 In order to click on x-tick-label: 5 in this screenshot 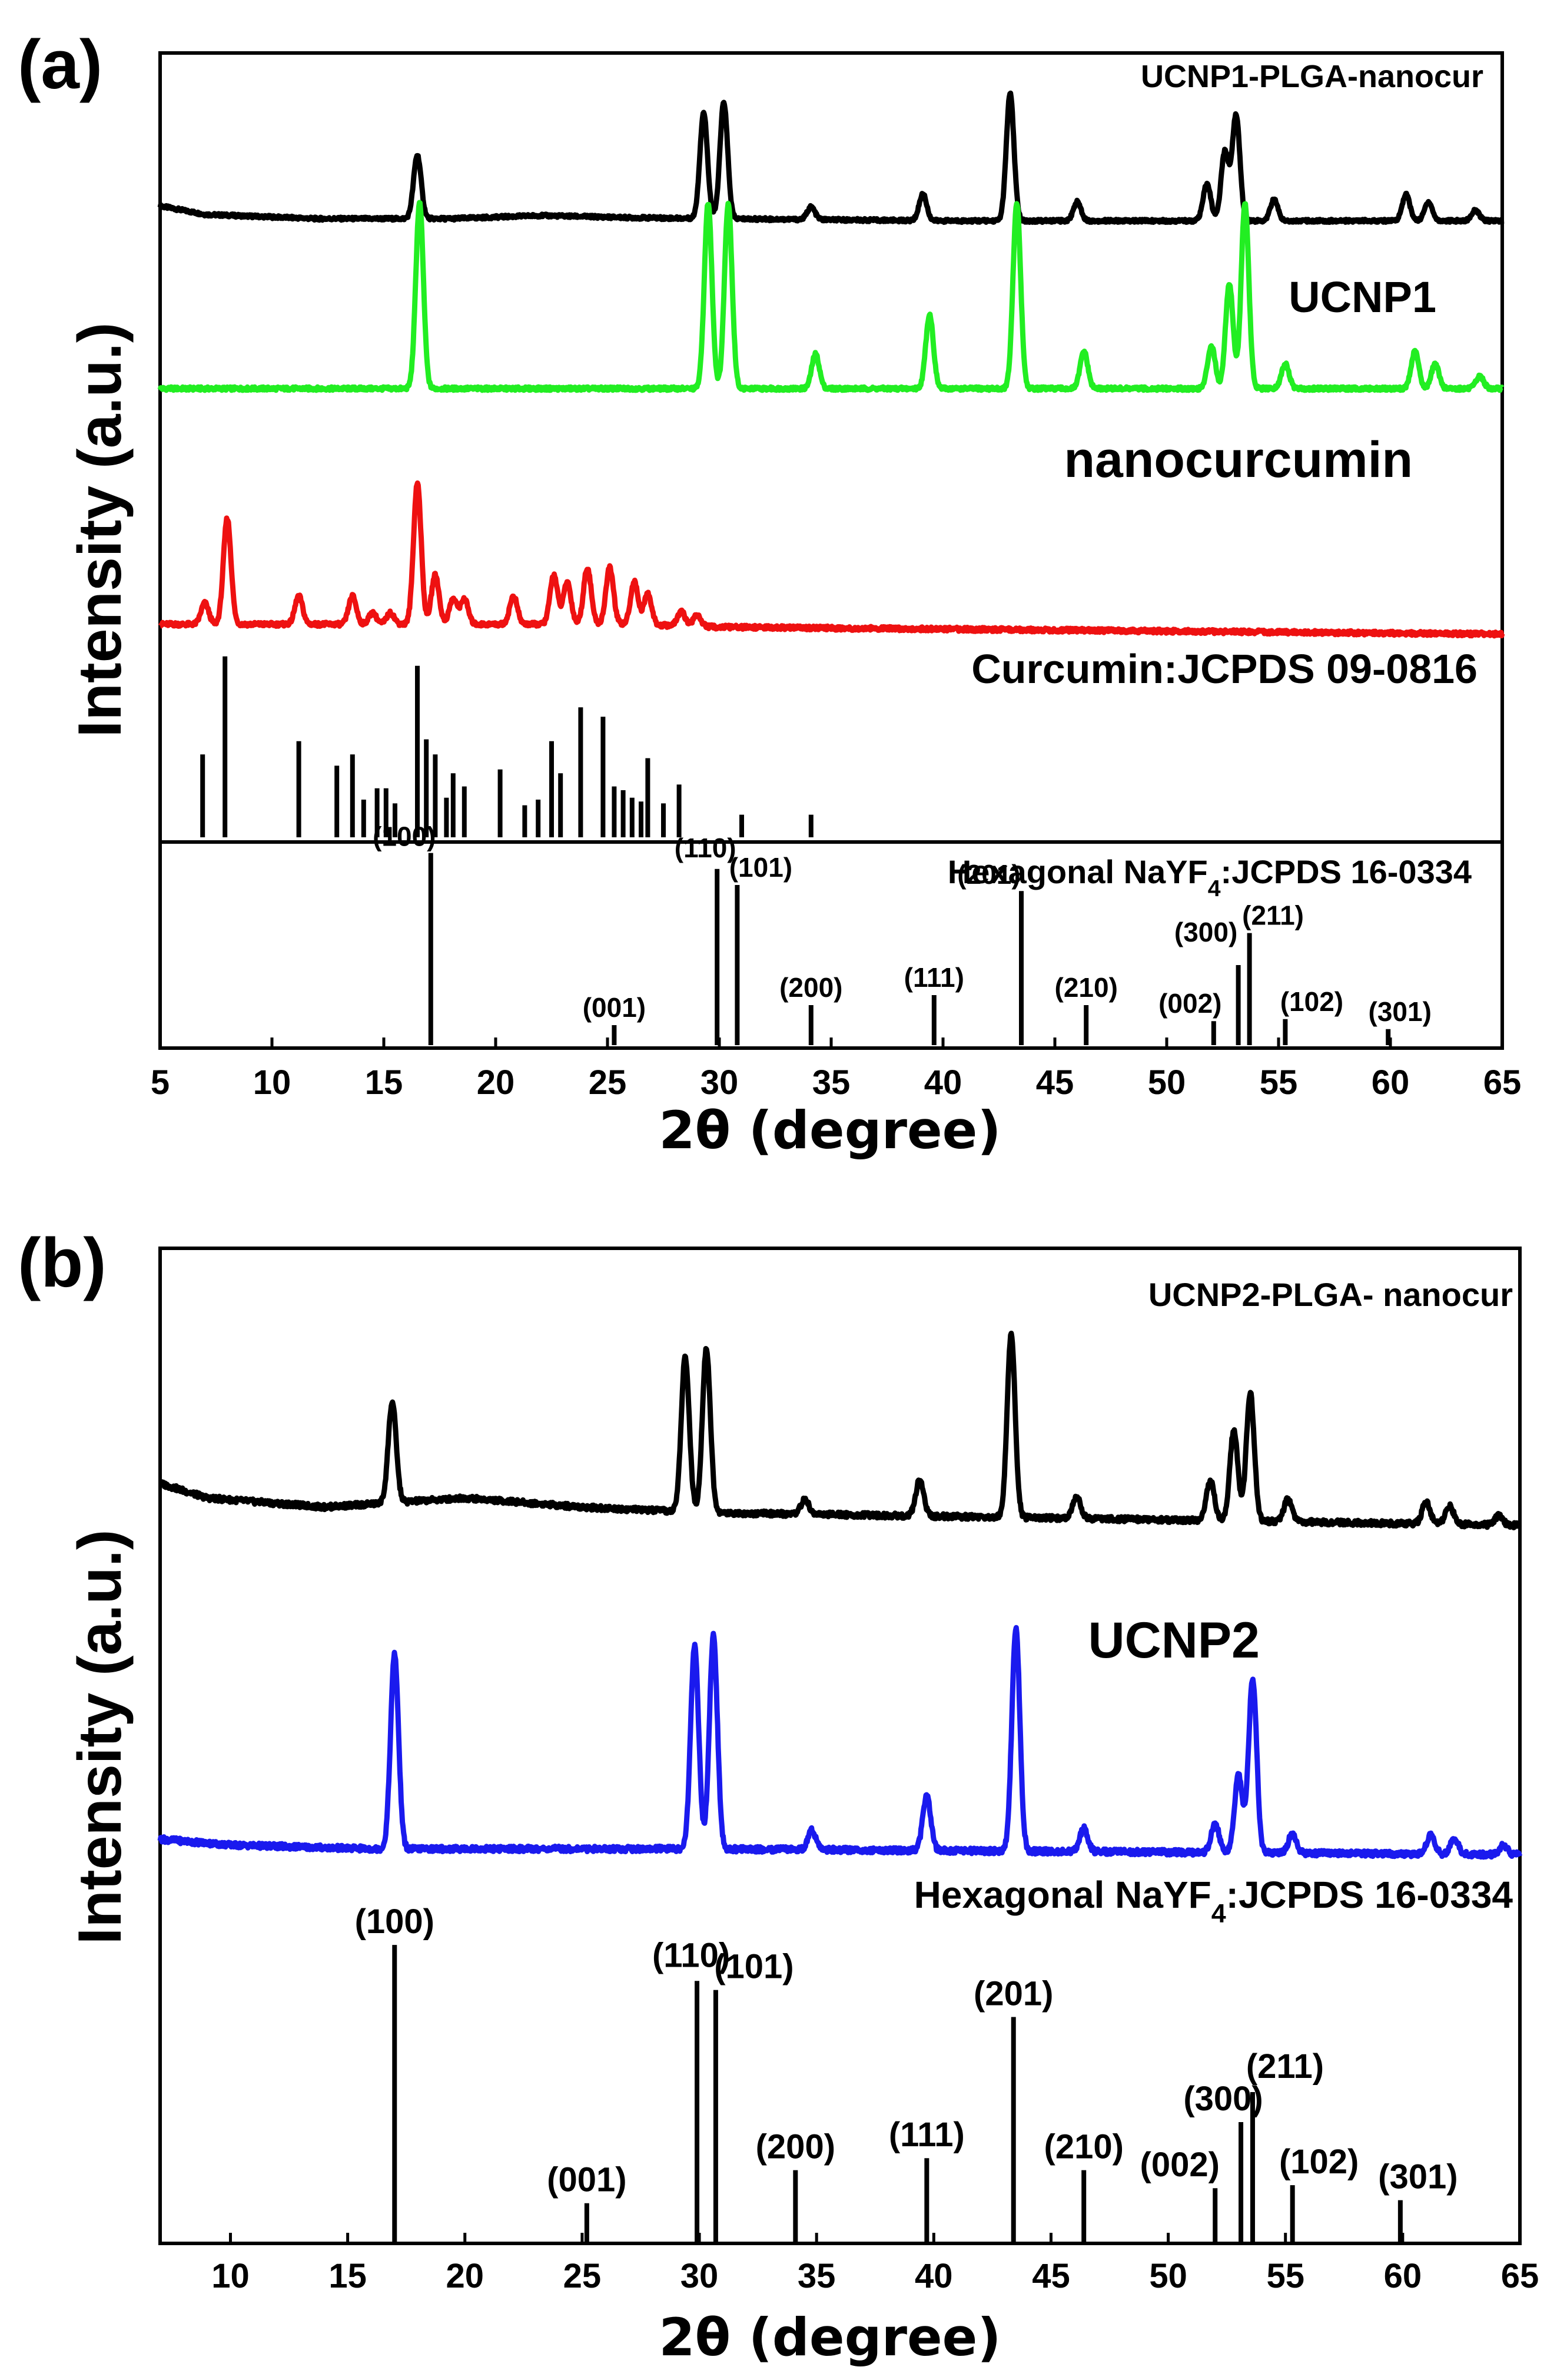, I will do `click(160, 1082)`.